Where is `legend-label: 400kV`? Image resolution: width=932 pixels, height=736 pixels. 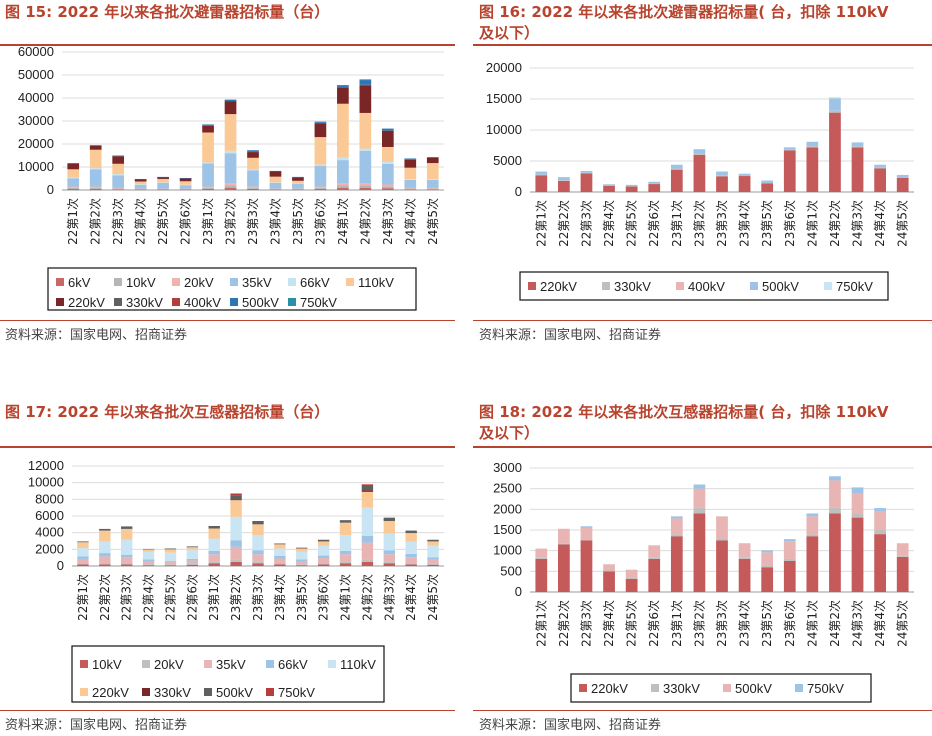 legend-label: 400kV is located at coordinates (202, 302).